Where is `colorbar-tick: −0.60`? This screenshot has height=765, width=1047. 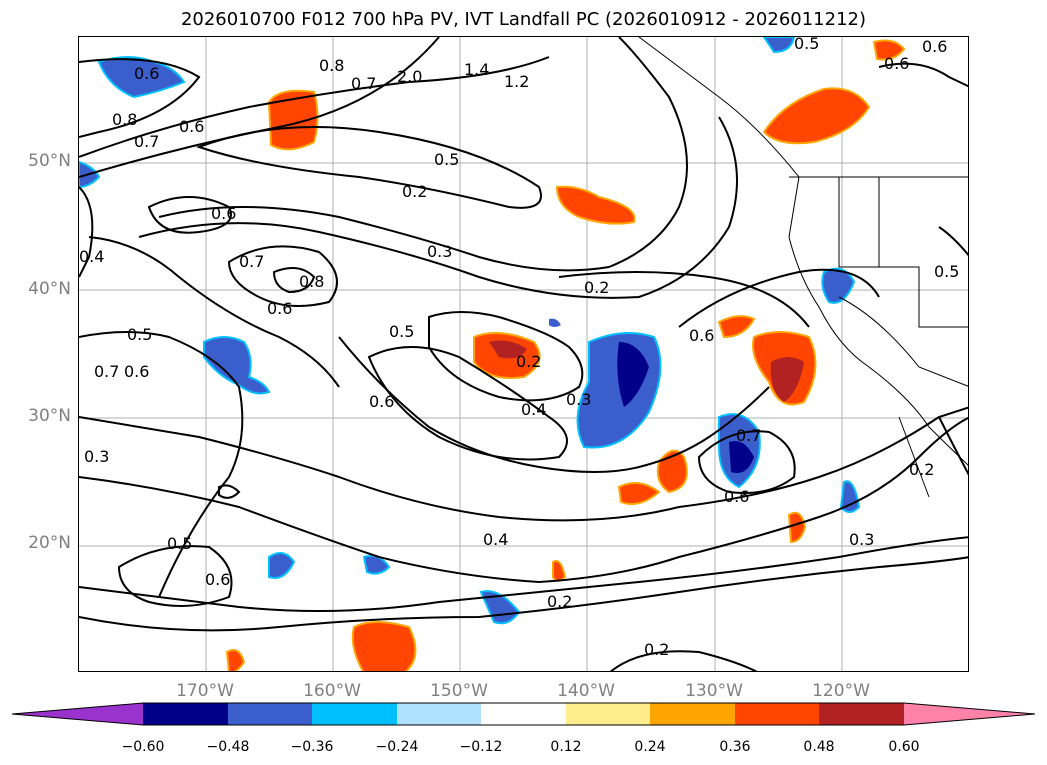
colorbar-tick: −0.60 is located at coordinates (143, 747).